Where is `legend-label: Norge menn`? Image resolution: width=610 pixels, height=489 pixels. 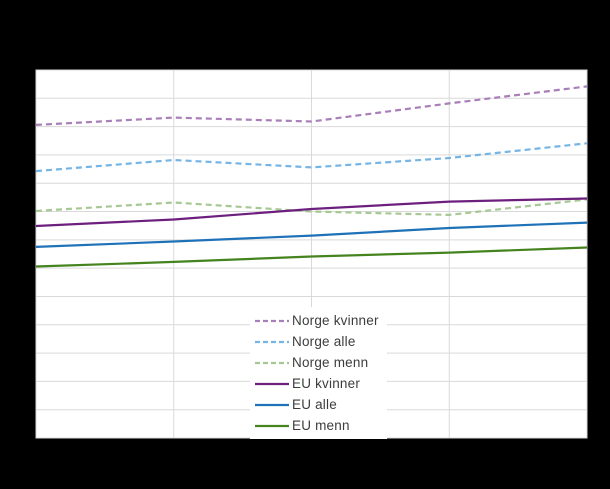 legend-label: Norge menn is located at coordinates (330, 362).